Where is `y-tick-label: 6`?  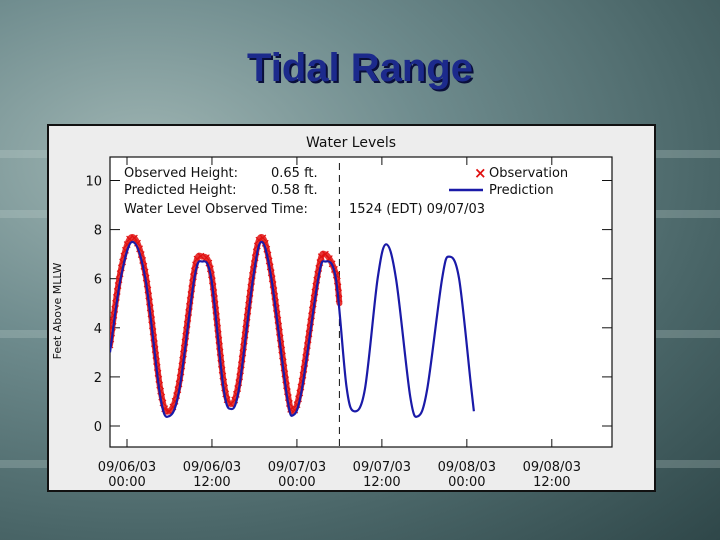 y-tick-label: 6 is located at coordinates (98, 280).